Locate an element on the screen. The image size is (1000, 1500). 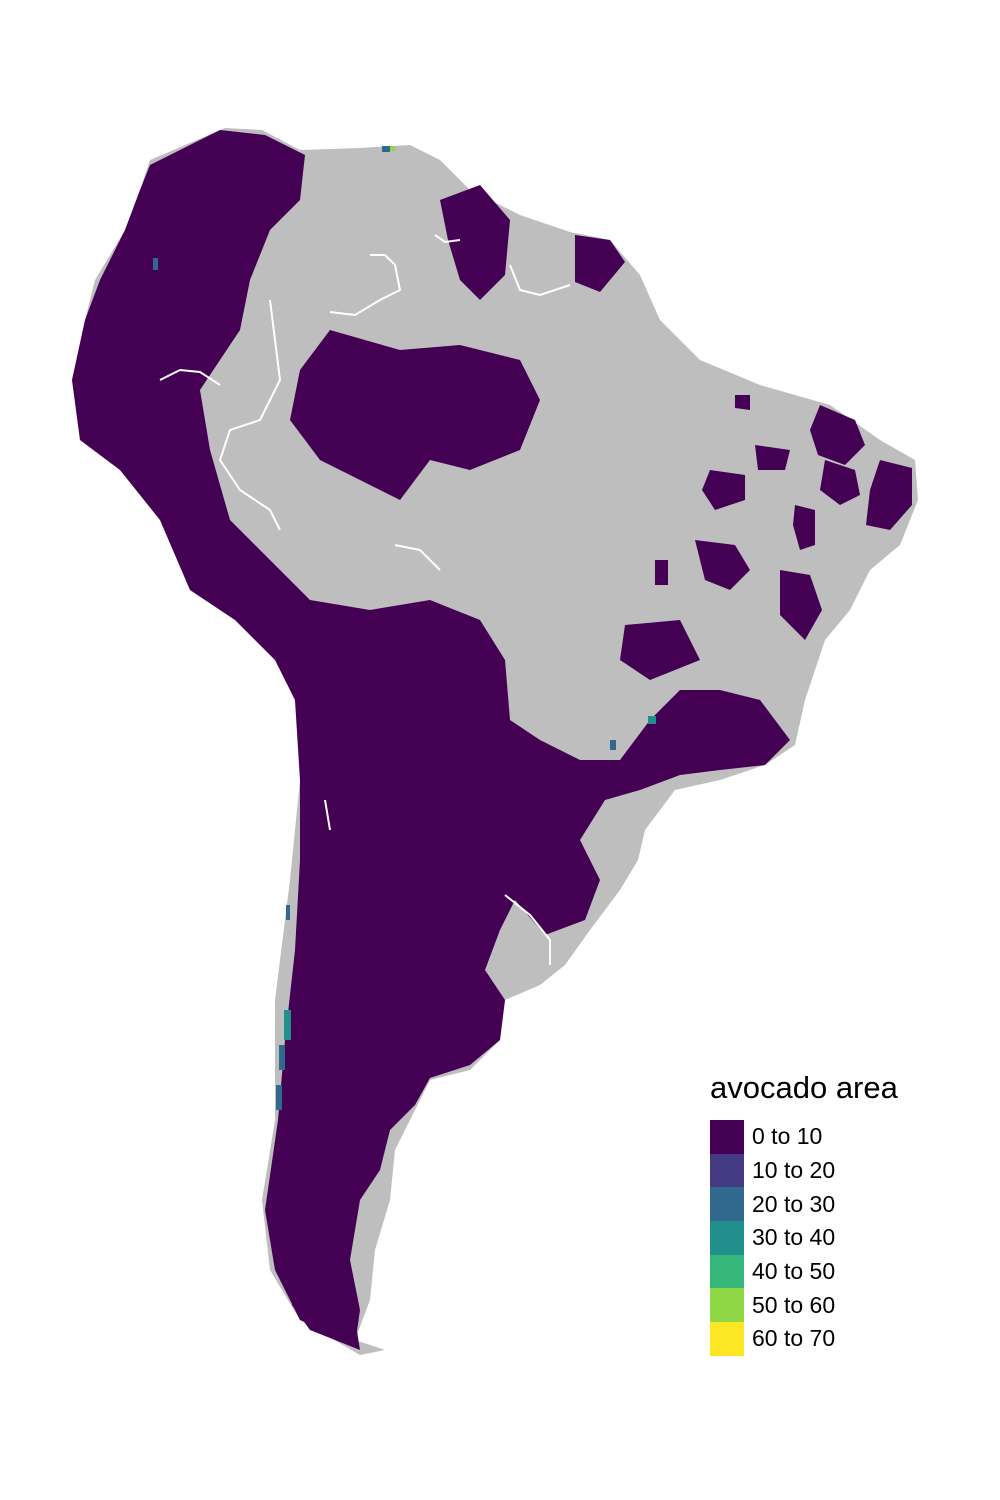
legend-label: 40 to 50 is located at coordinates (794, 1271).